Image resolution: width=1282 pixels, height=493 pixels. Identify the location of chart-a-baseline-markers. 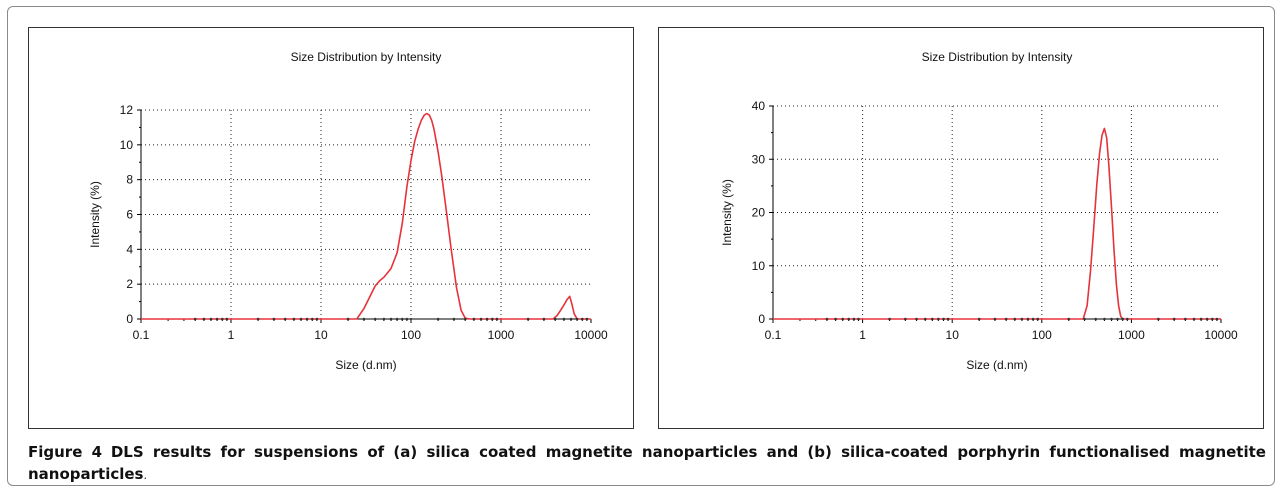
(391, 319).